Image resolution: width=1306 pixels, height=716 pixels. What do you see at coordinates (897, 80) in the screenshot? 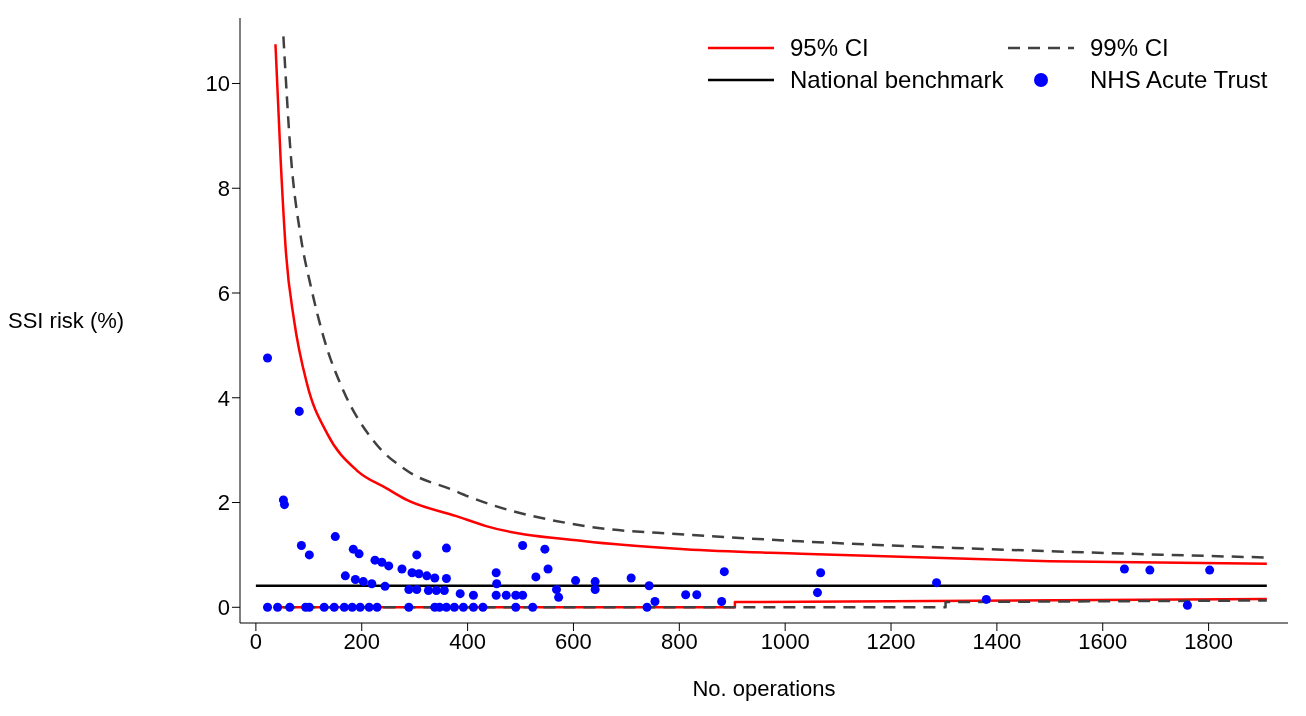
I see `legend-label: National benchmark` at bounding box center [897, 80].